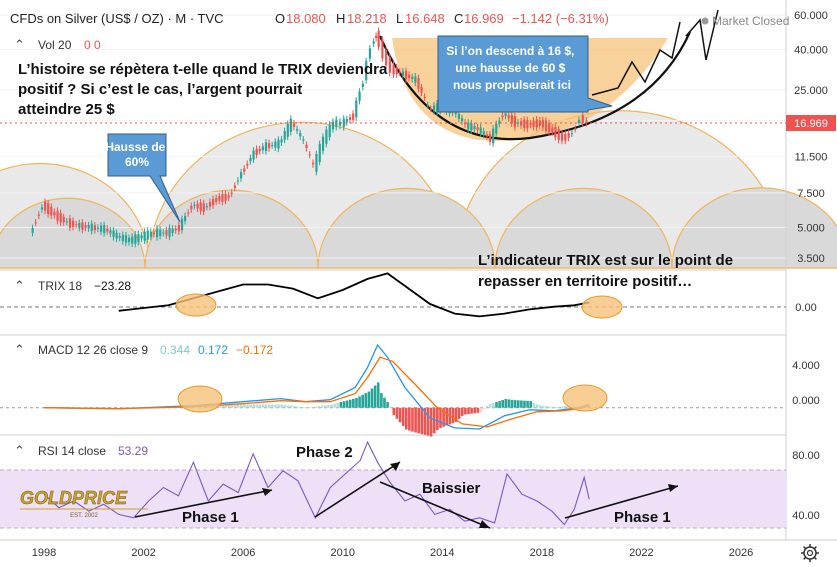 The height and width of the screenshot is (567, 837). Describe the element at coordinates (810, 553) in the screenshot. I see `settings-gear-icon` at that location.